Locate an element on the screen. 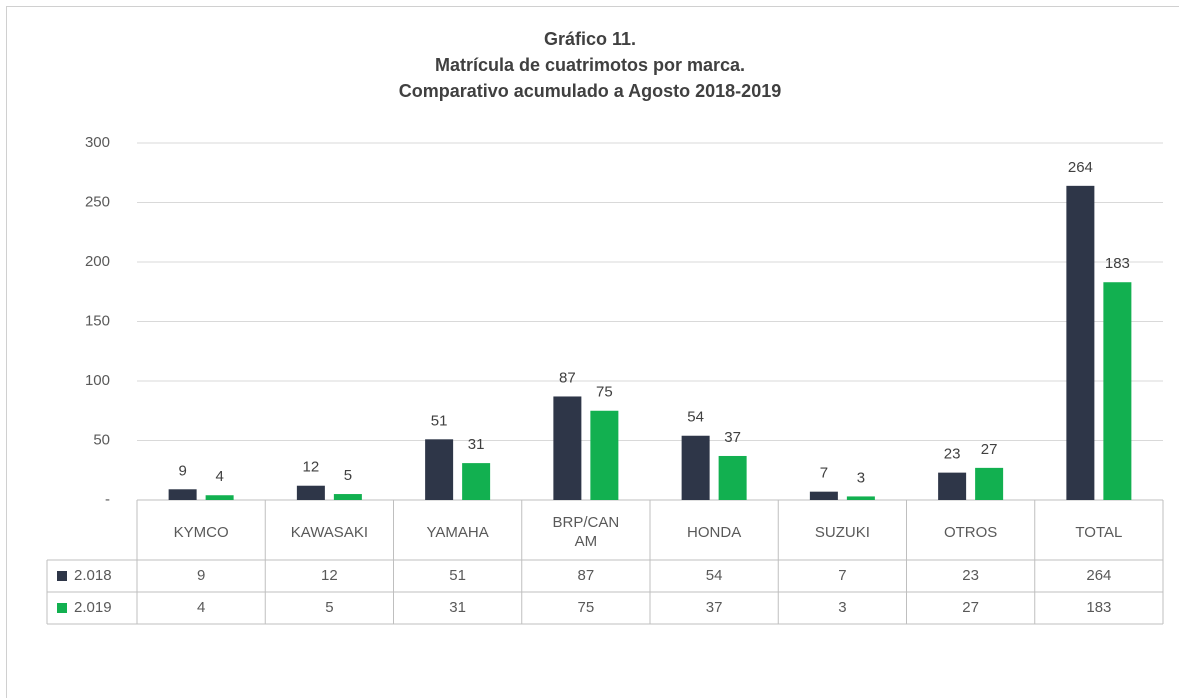  data-label: 75 is located at coordinates (604, 392).